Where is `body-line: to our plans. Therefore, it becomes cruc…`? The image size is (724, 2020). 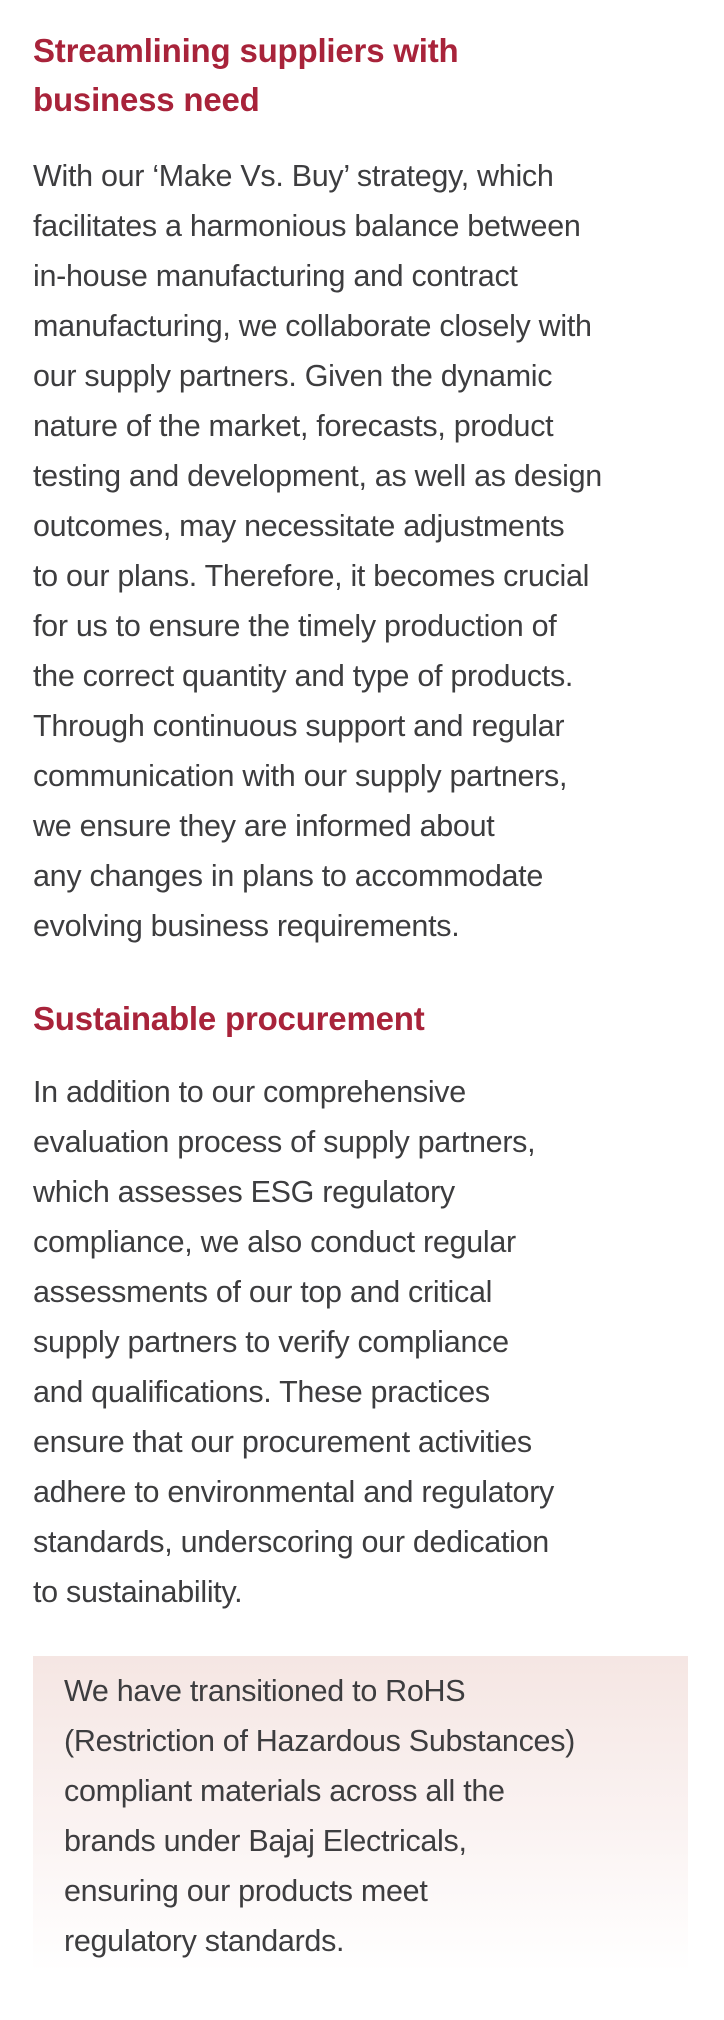
body-line: to our plans. Therefore, it becomes cruc… is located at coordinates (311, 576).